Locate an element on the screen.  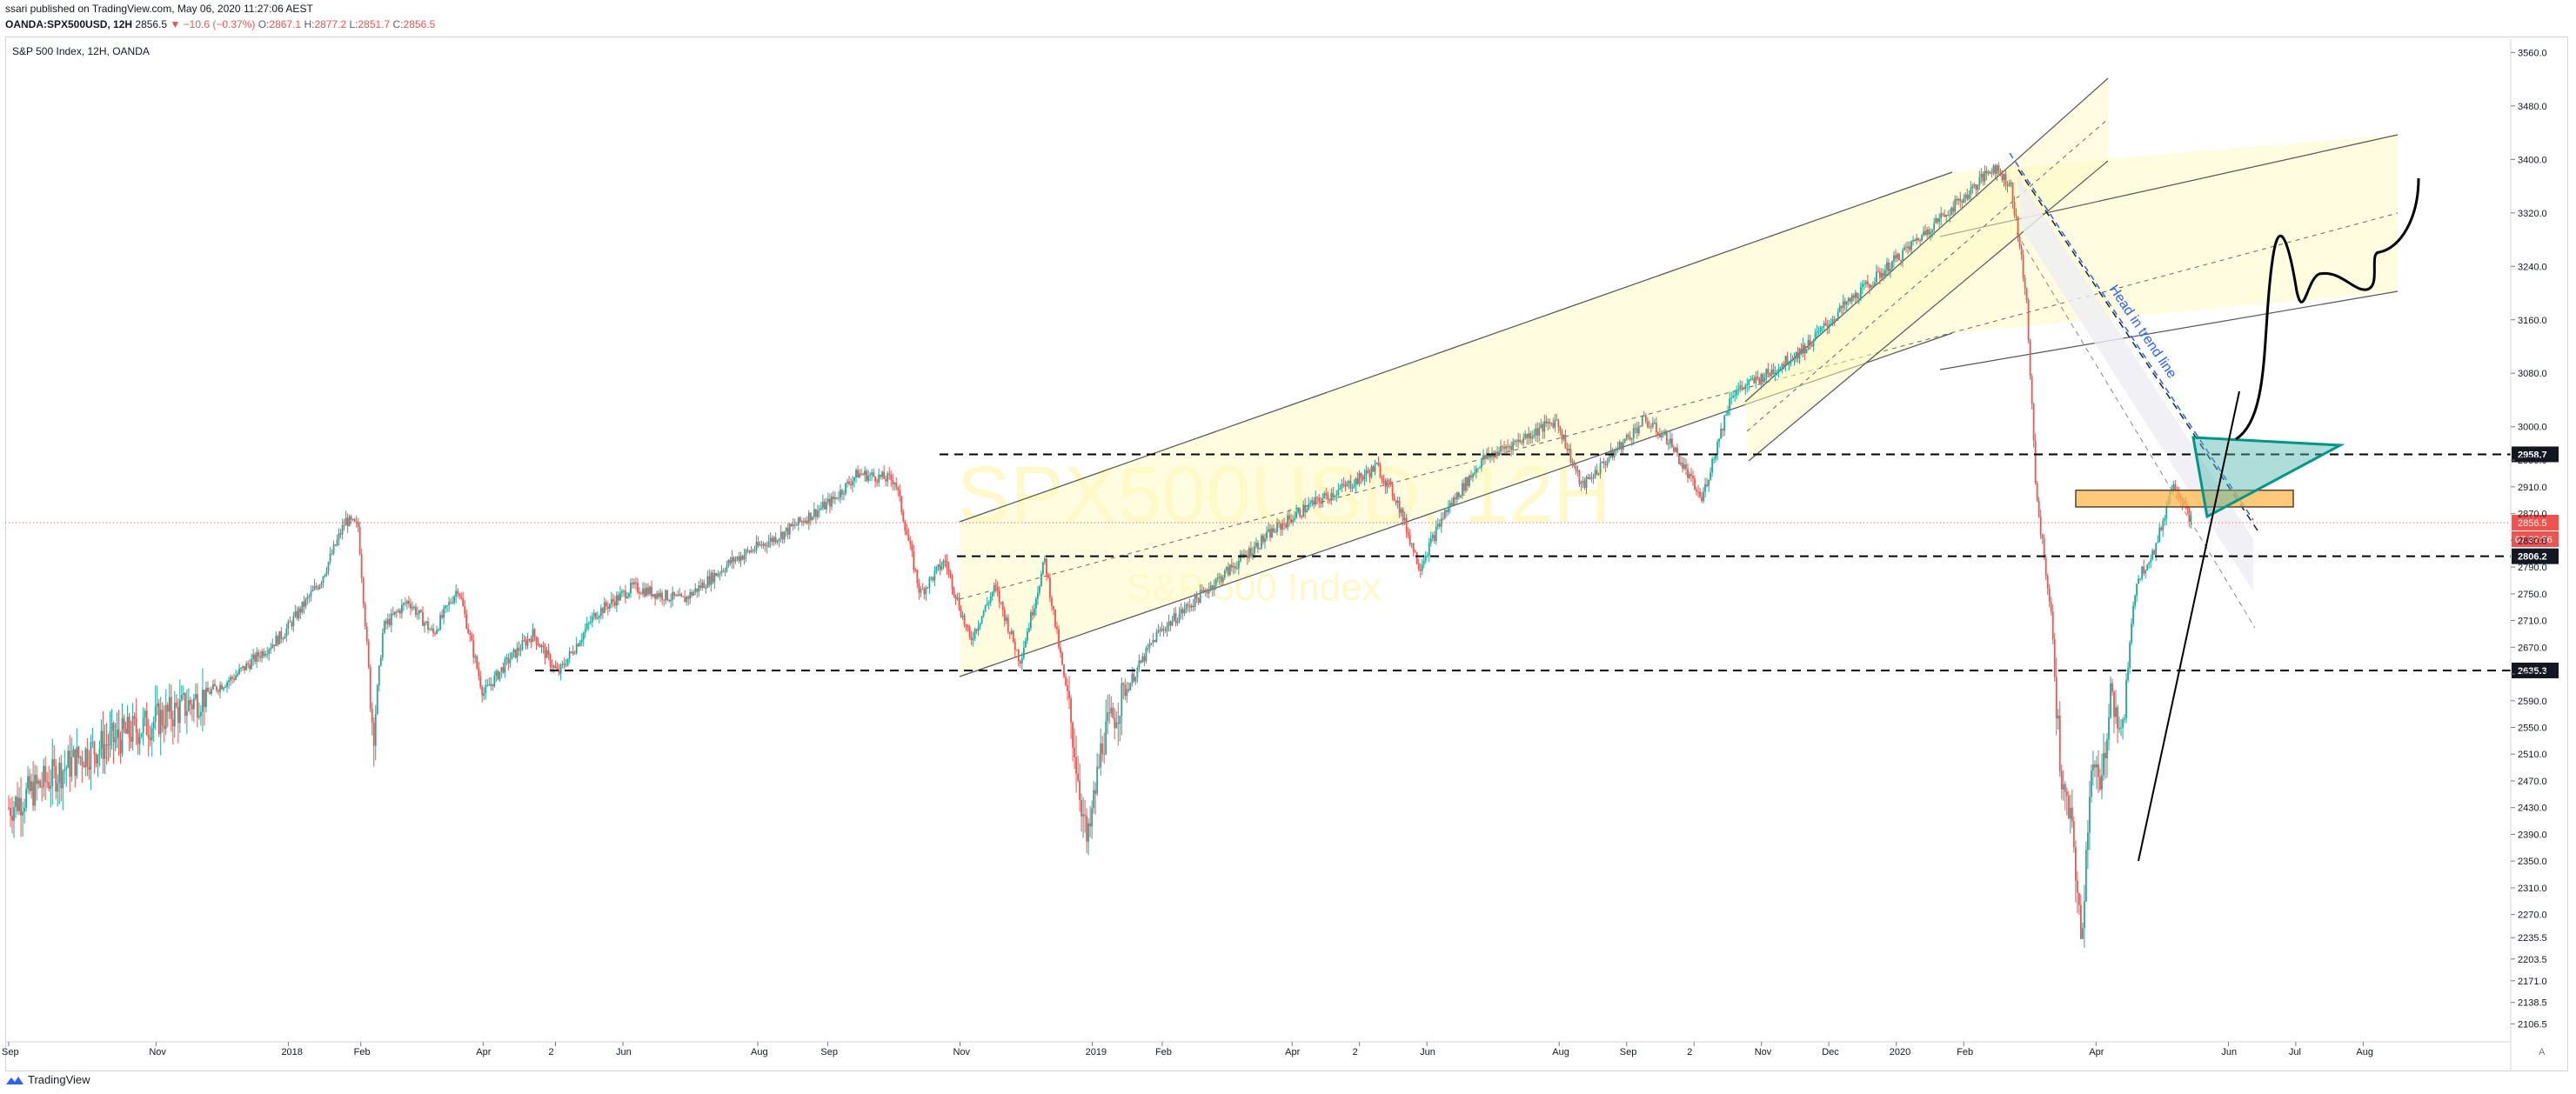
symmetrical-triangle is located at coordinates (2268, 478).